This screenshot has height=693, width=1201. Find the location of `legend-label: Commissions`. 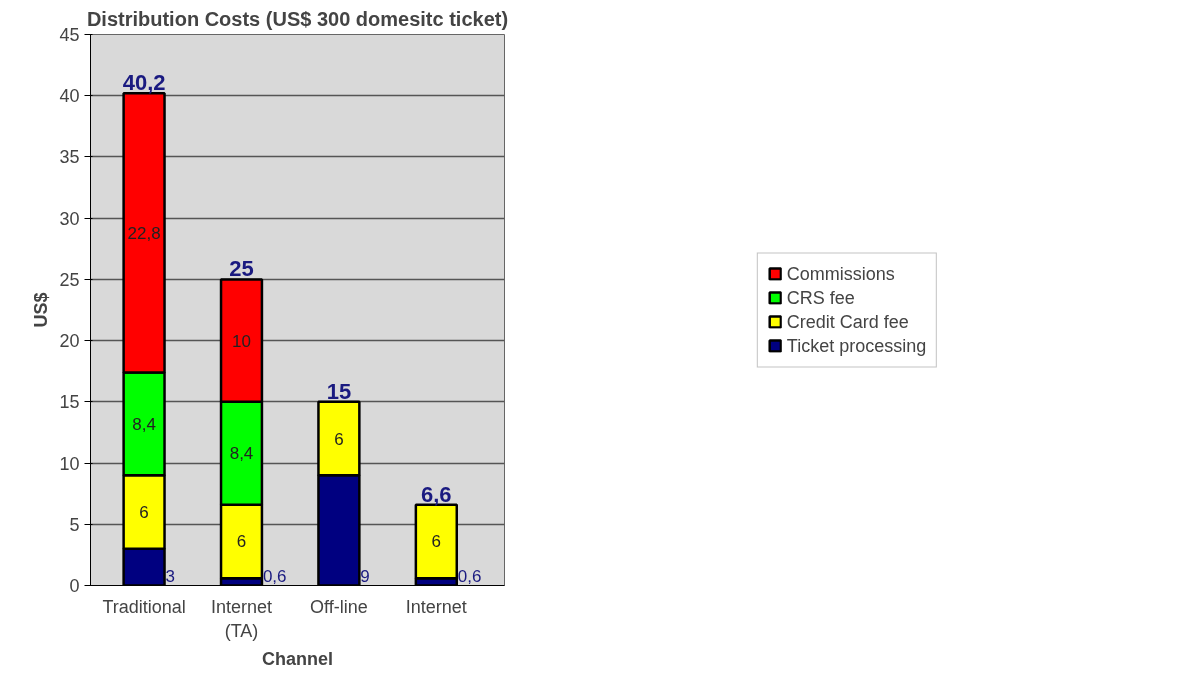

legend-label: Commissions is located at coordinates (840, 273).